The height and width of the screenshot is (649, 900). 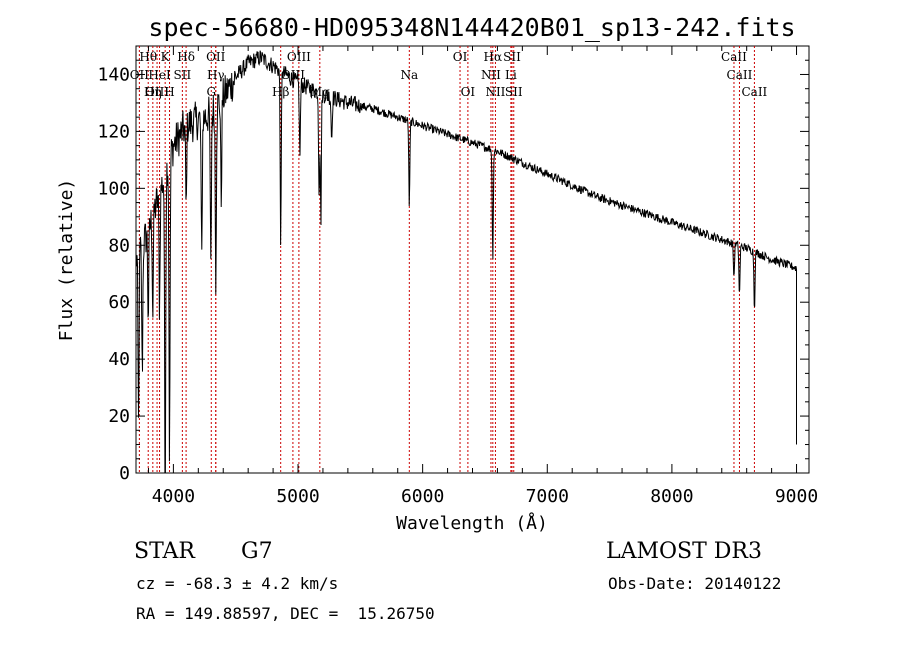 What do you see at coordinates (422, 496) in the screenshot?
I see `x-tick-label: 6000` at bounding box center [422, 496].